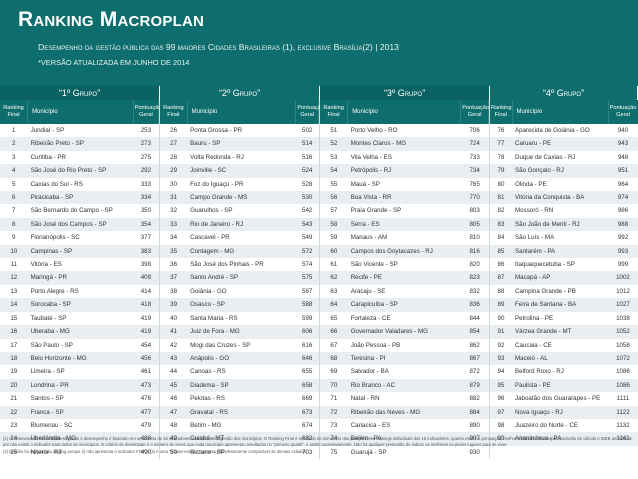 The image size is (638, 479). Describe the element at coordinates (623, 358) in the screenshot. I see `score-cell: 1072` at that location.